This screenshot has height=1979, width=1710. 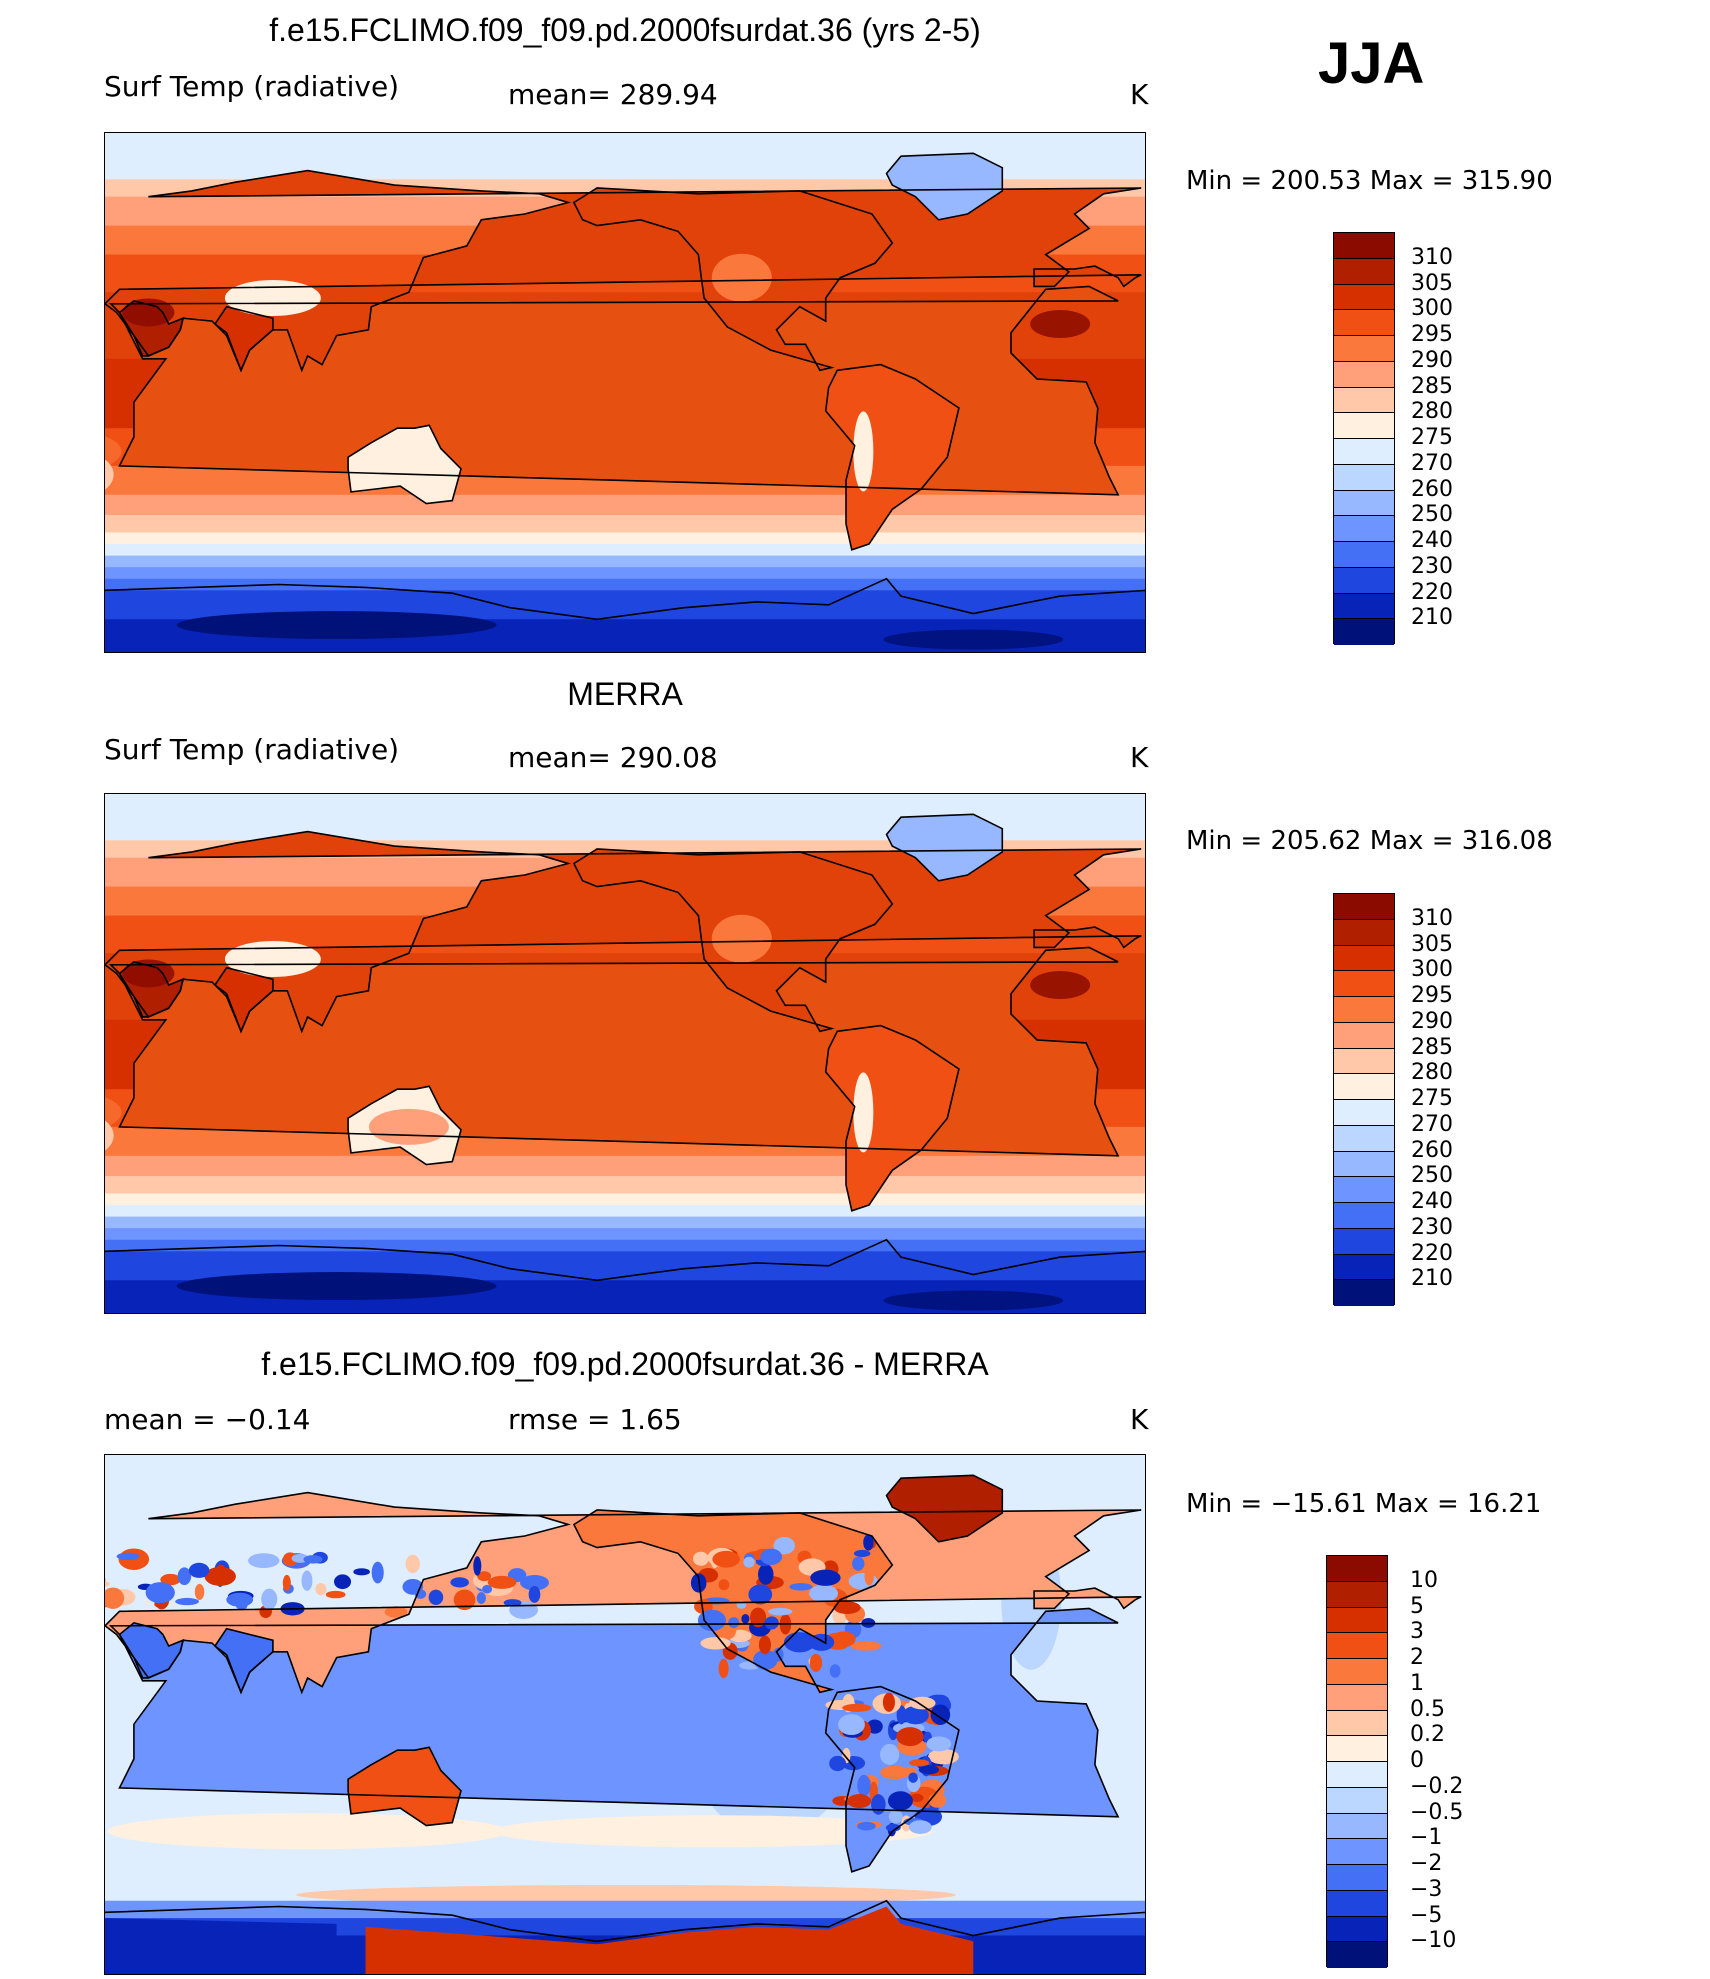 What do you see at coordinates (613, 757) in the screenshot?
I see `panel-2-mean-label: mean= 290.08` at bounding box center [613, 757].